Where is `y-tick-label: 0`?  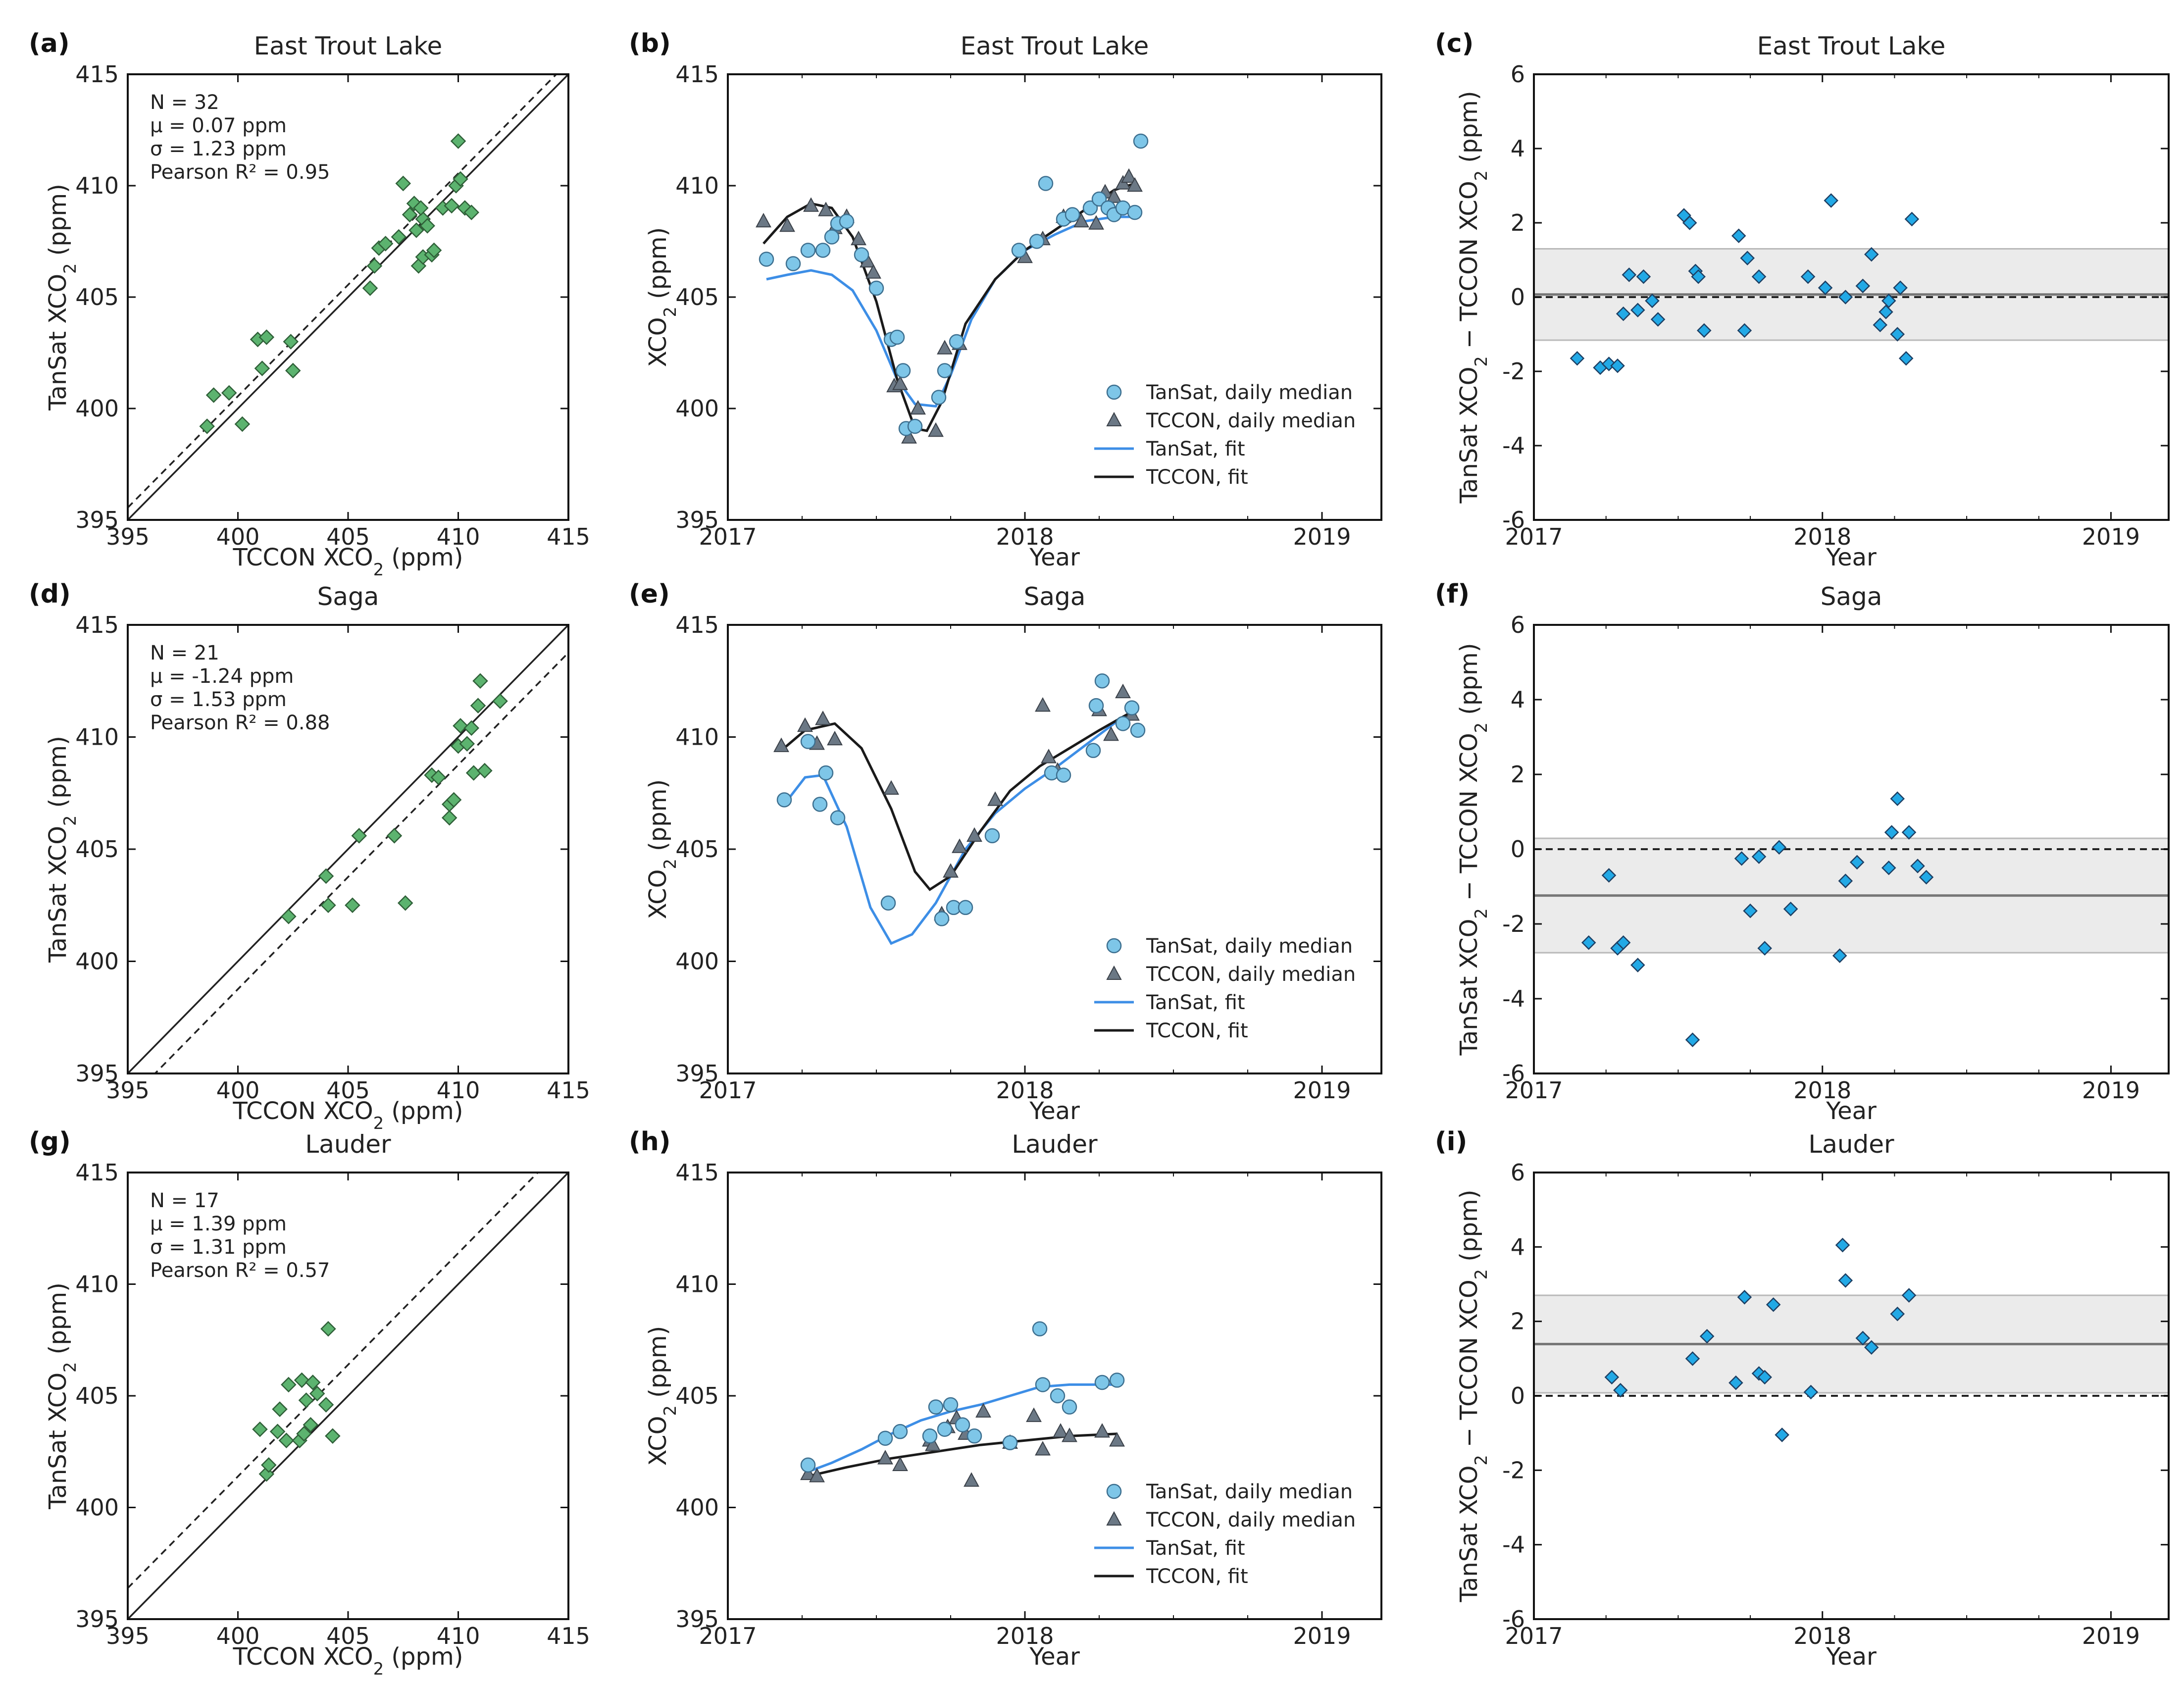
y-tick-label: 0 is located at coordinates (1518, 297).